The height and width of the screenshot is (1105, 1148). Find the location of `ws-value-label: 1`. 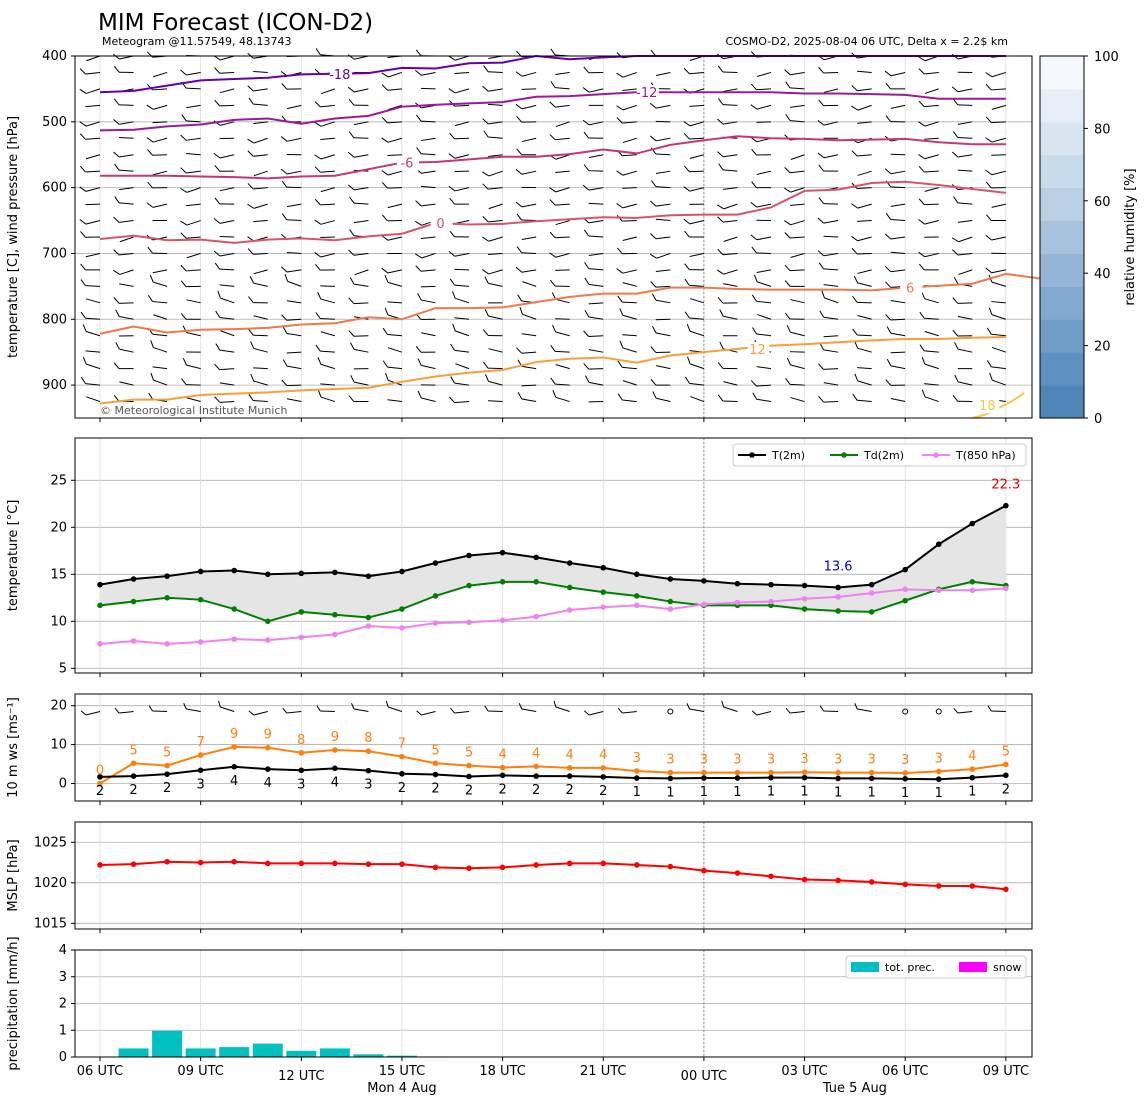

ws-value-label: 1 is located at coordinates (737, 792).